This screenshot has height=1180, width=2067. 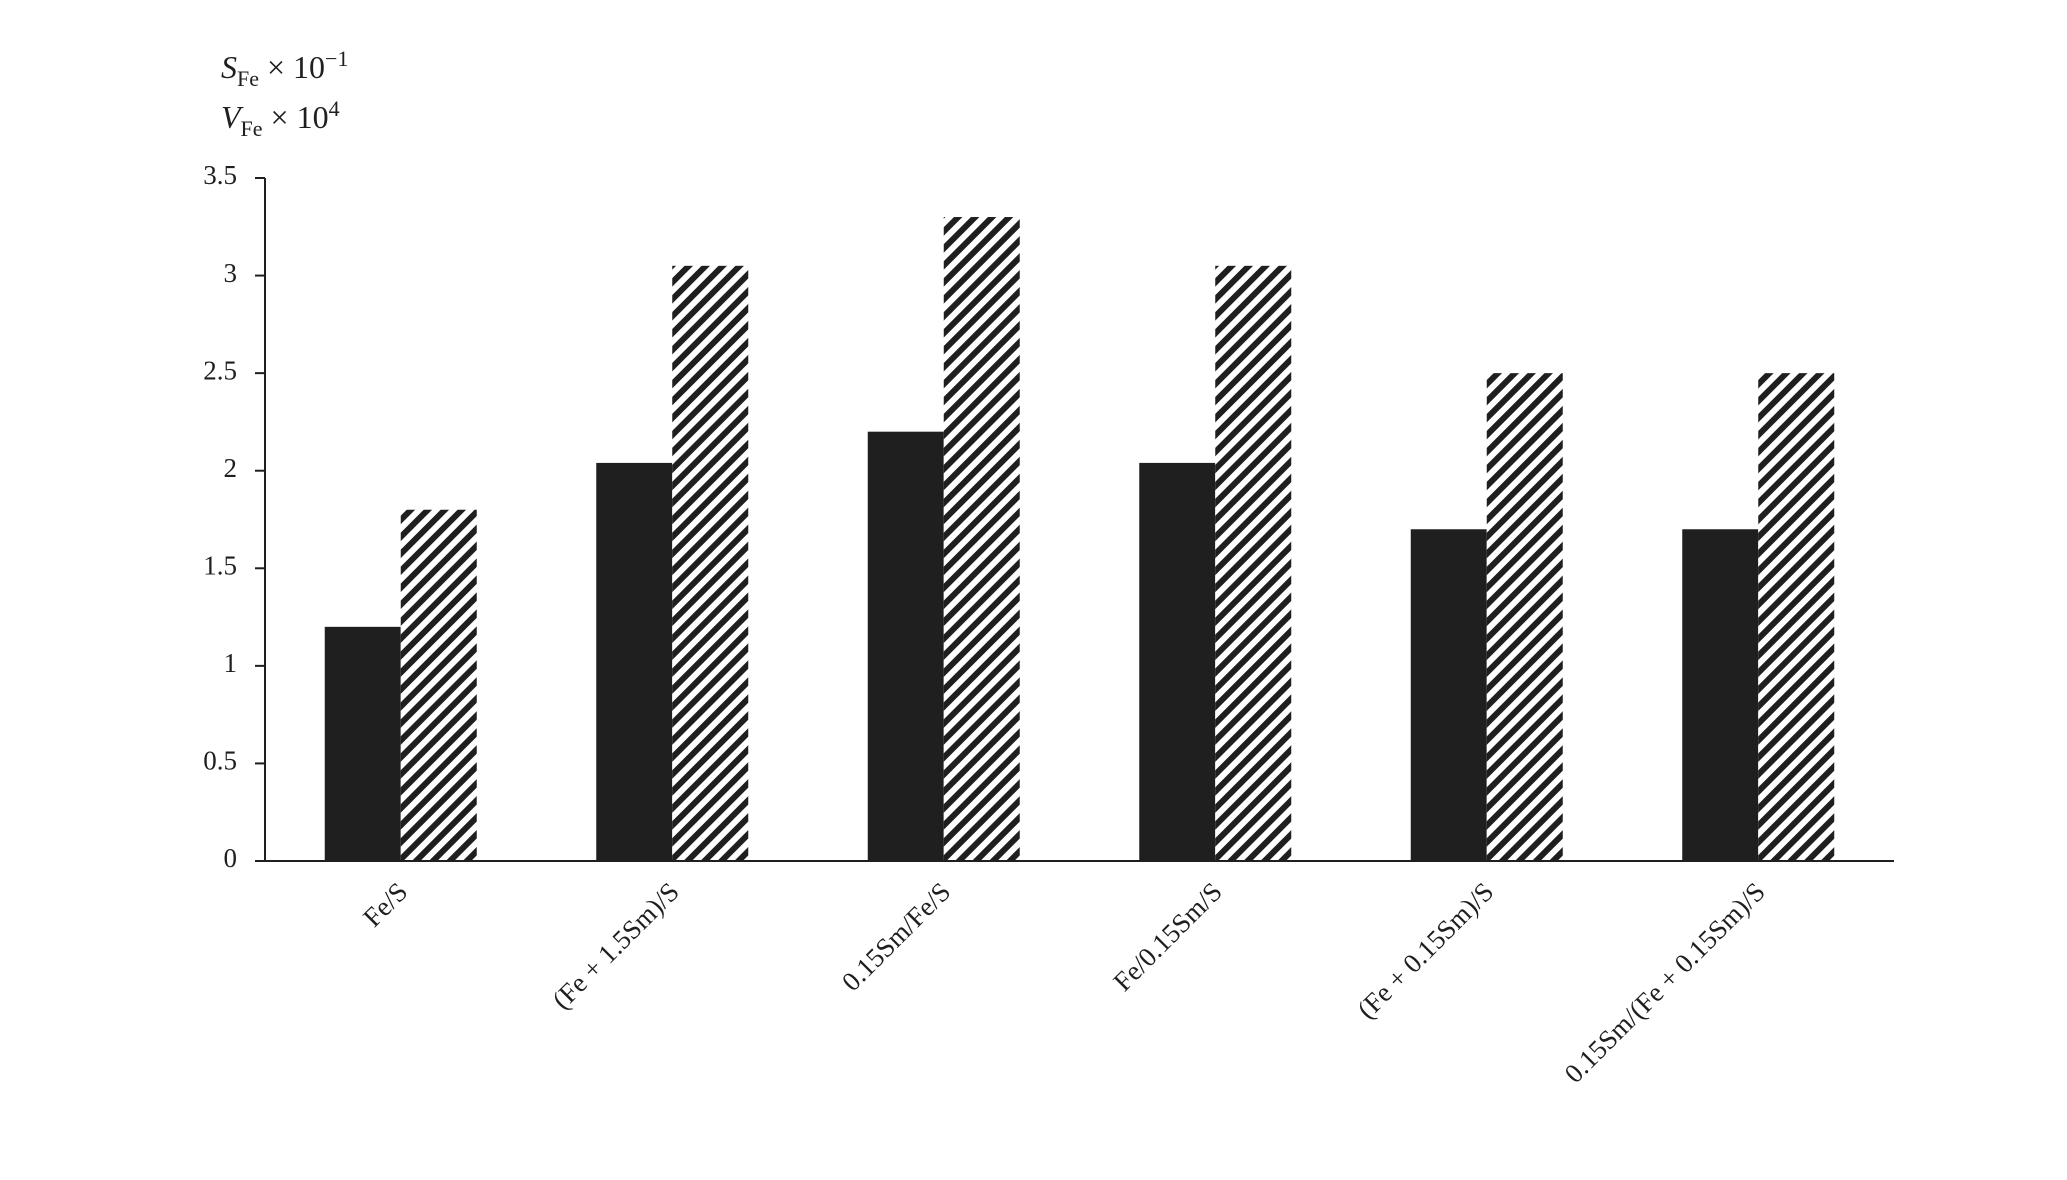 What do you see at coordinates (231, 468) in the screenshot?
I see `y-tick-label: 2` at bounding box center [231, 468].